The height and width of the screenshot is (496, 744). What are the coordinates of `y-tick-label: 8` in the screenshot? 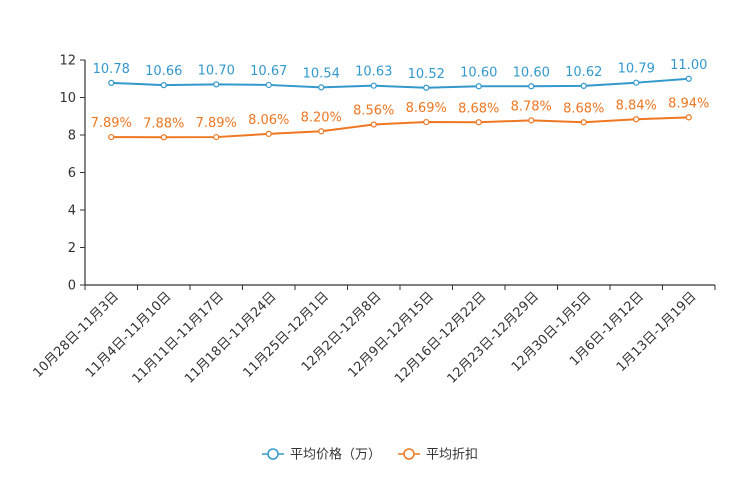 It's located at (72, 136).